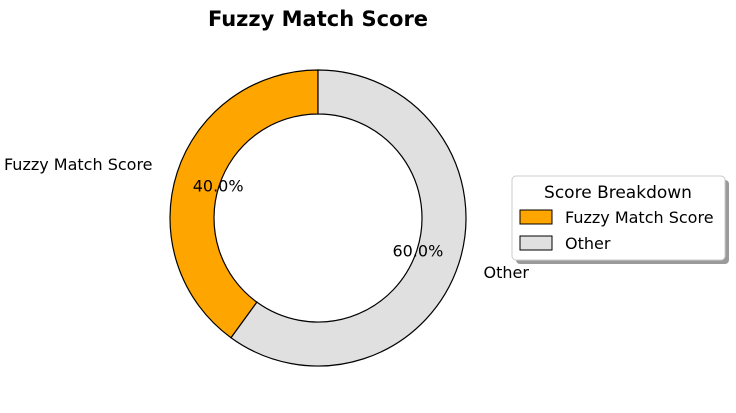 The width and height of the screenshot is (736, 413). Describe the element at coordinates (78, 164) in the screenshot. I see `slice-label: Fuzzy Match Score` at that location.